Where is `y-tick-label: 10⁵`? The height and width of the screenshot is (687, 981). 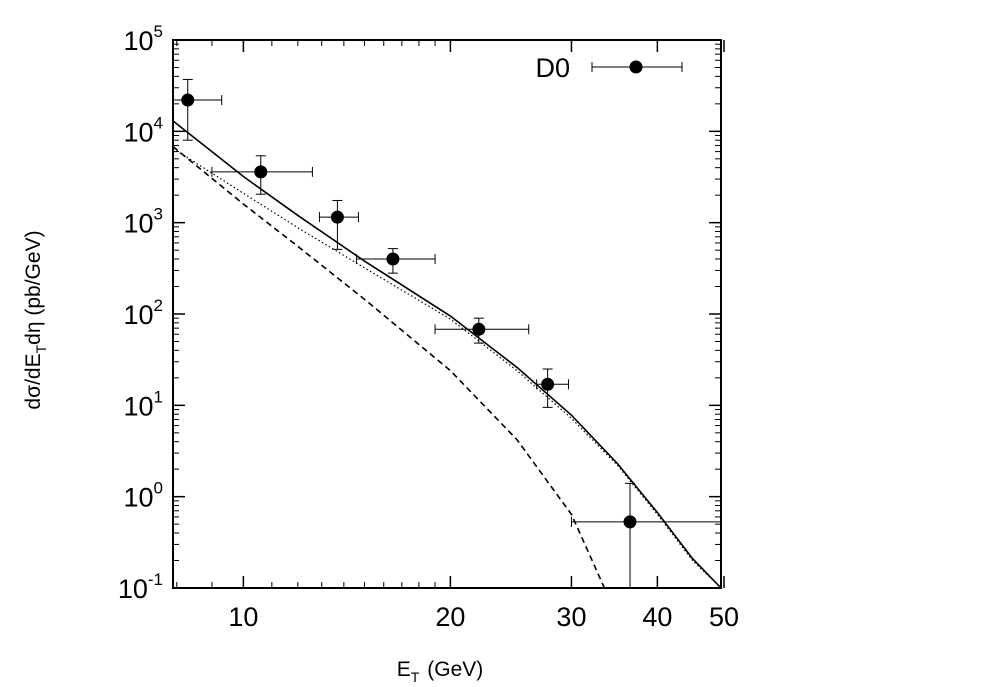 y-tick-label: 10⁵ is located at coordinates (143, 39).